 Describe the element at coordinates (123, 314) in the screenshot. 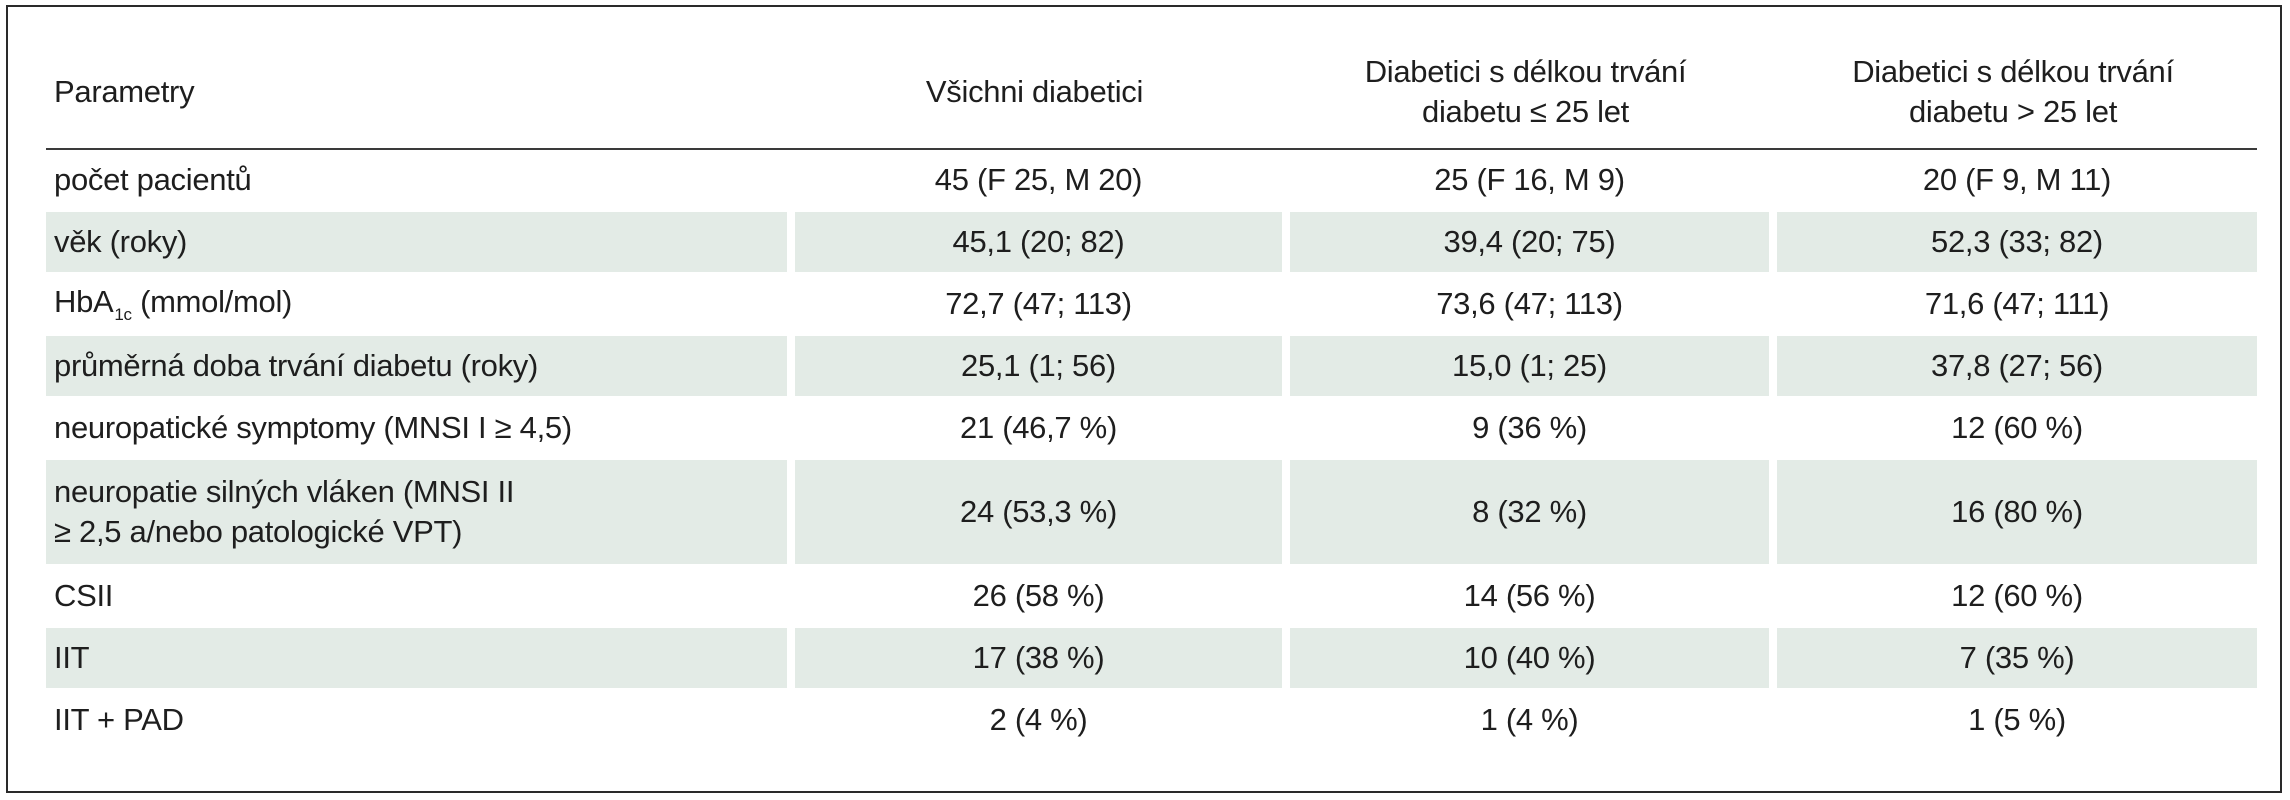

I see `hba-subscript: 1c` at that location.